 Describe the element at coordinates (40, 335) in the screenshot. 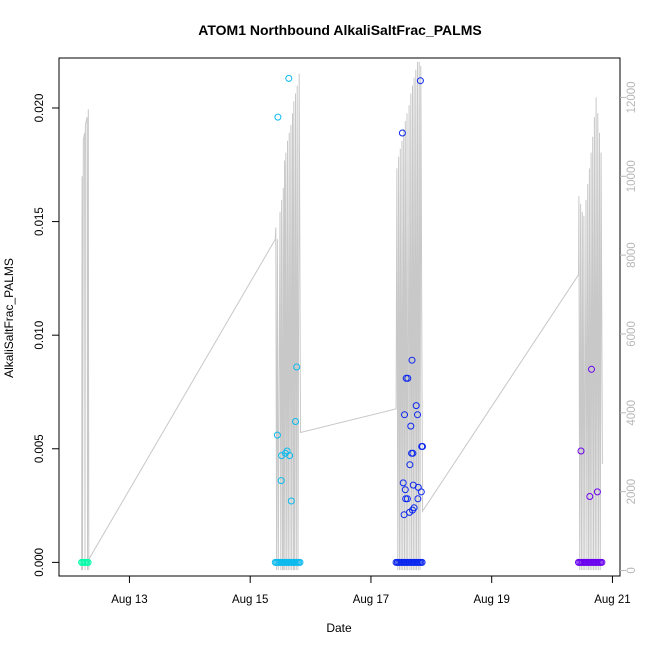

I see `y-tick-label: 0.010` at that location.